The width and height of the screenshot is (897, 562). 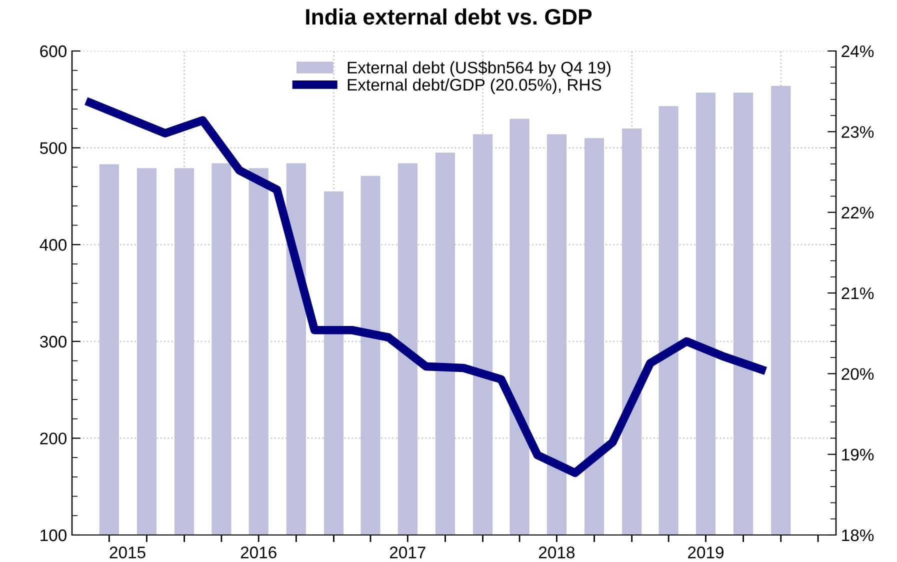 I want to click on y2-tick-label: 22%, so click(x=858, y=212).